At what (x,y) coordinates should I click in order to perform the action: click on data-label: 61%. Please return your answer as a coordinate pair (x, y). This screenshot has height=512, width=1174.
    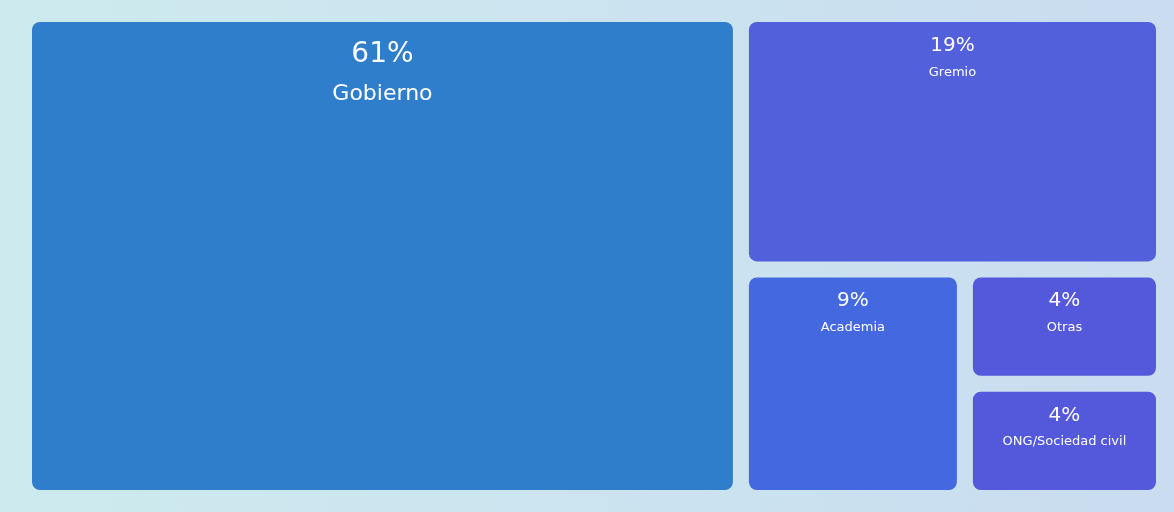
    Looking at the image, I should click on (382, 52).